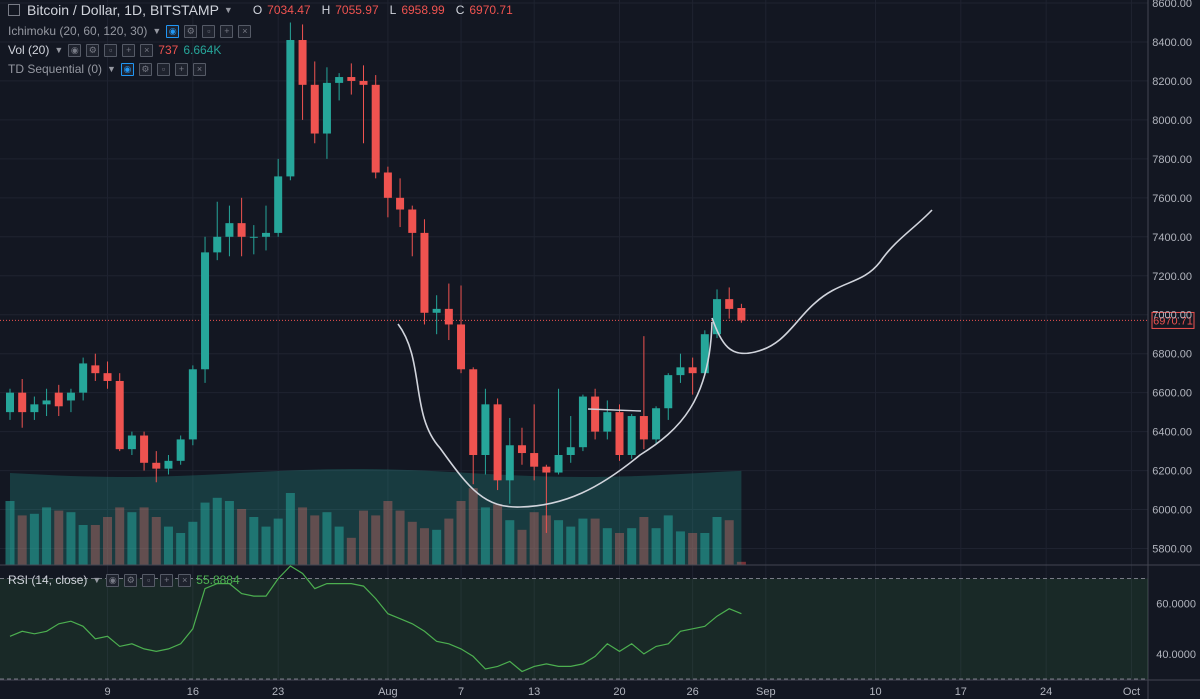 This screenshot has width=1200, height=699. I want to click on ohlc-close-label: C, so click(460, 10).